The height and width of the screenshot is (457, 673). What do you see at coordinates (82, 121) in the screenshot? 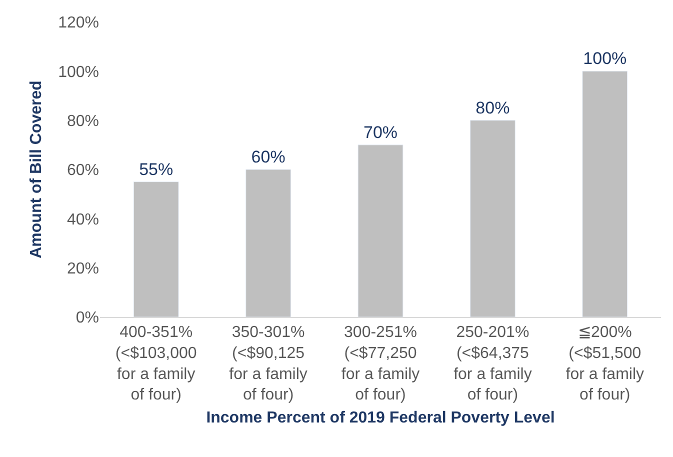
I see `y-tick-label: 80%` at bounding box center [82, 121].